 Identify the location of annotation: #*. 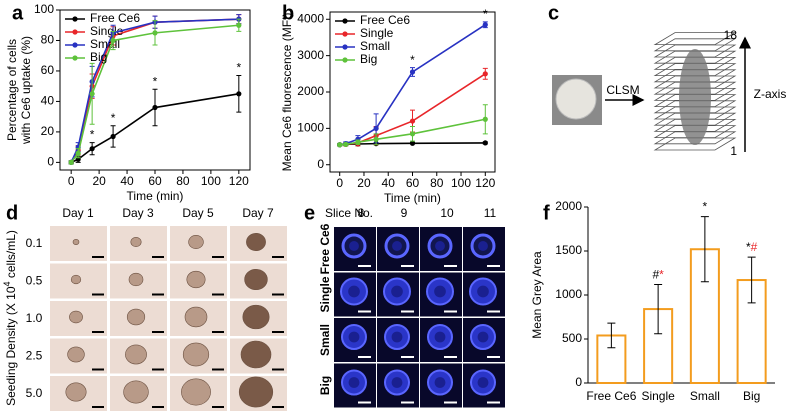
(658, 275).